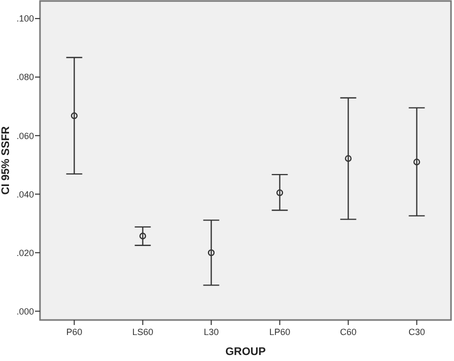 The height and width of the screenshot is (361, 454). What do you see at coordinates (6, 160) in the screenshot?
I see `y-axis-title: CI 95% SSFR` at bounding box center [6, 160].